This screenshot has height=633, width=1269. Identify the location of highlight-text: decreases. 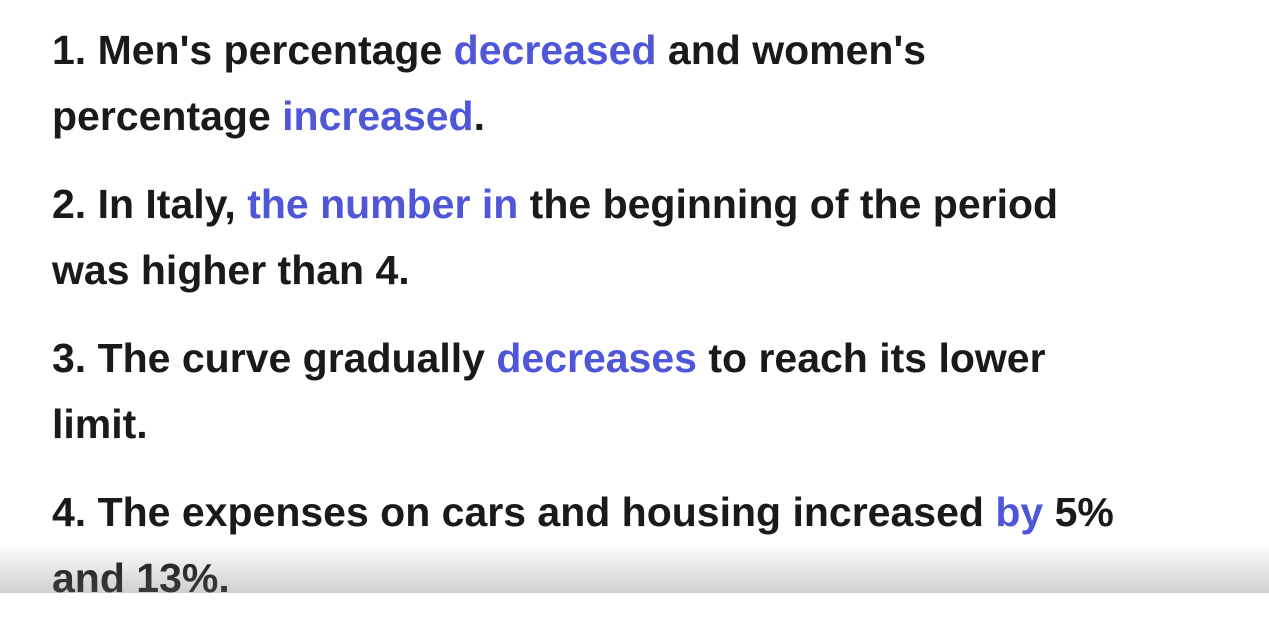
(596, 358).